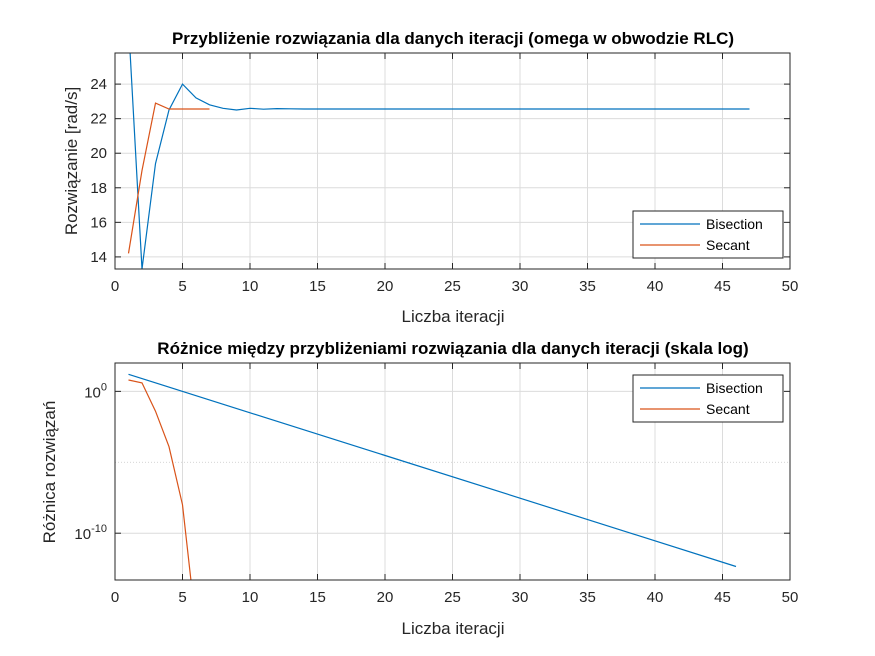  I want to click on y-tick-label: 10-10, so click(90, 533).